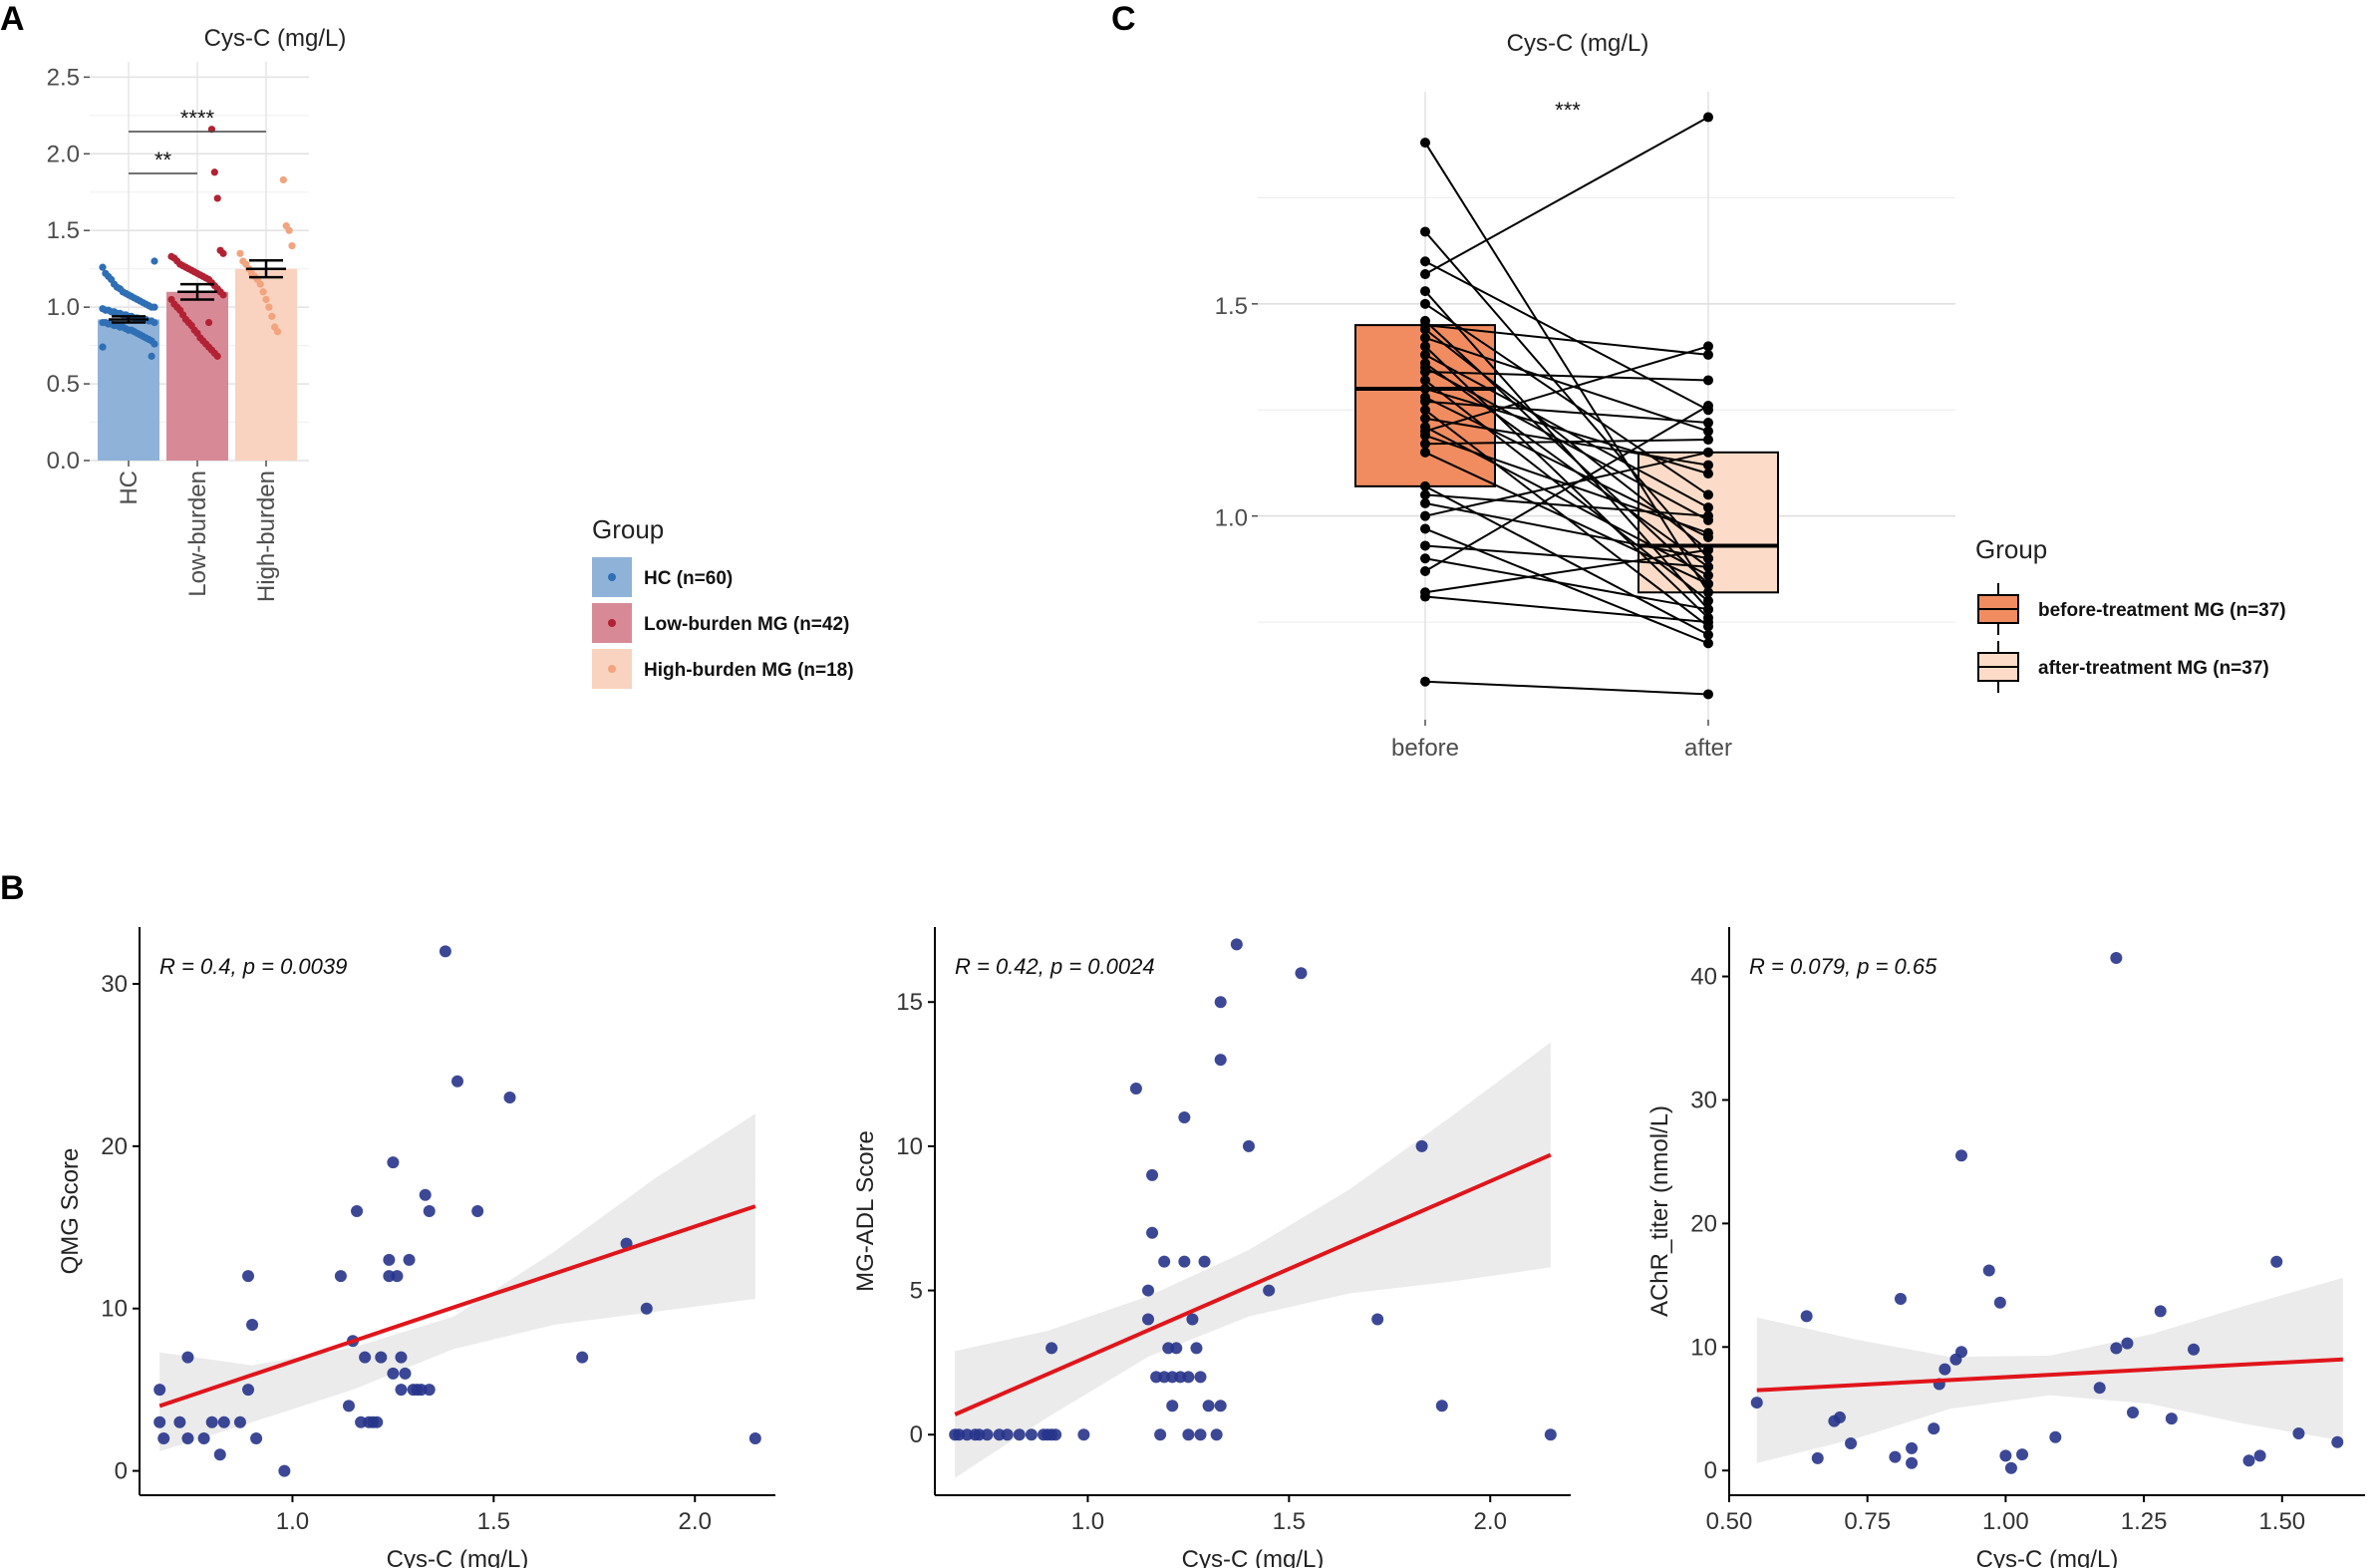  Describe the element at coordinates (628, 529) in the screenshot. I see `panel-a-legend-title: Group` at that location.